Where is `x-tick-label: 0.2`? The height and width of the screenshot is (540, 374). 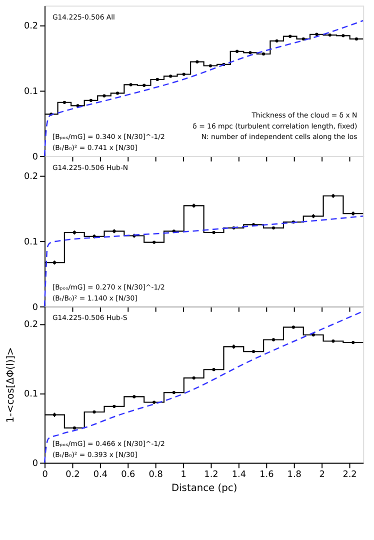 x-tick-label: 0.2 is located at coordinates (73, 475).